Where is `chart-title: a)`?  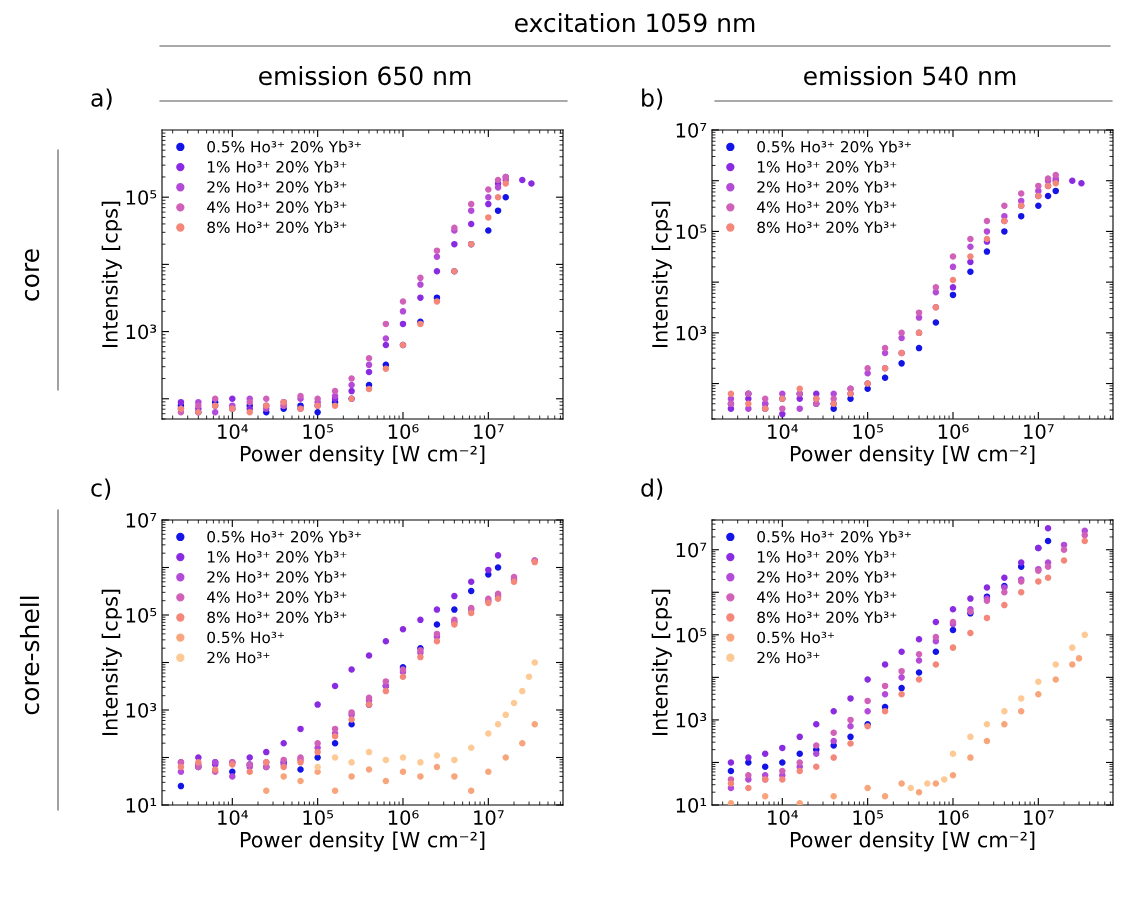
chart-title: a) is located at coordinates (101, 99).